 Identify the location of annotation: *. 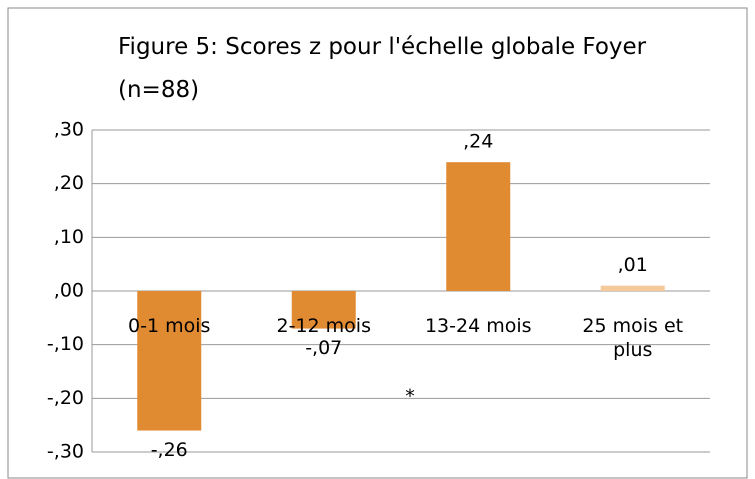
(410, 397).